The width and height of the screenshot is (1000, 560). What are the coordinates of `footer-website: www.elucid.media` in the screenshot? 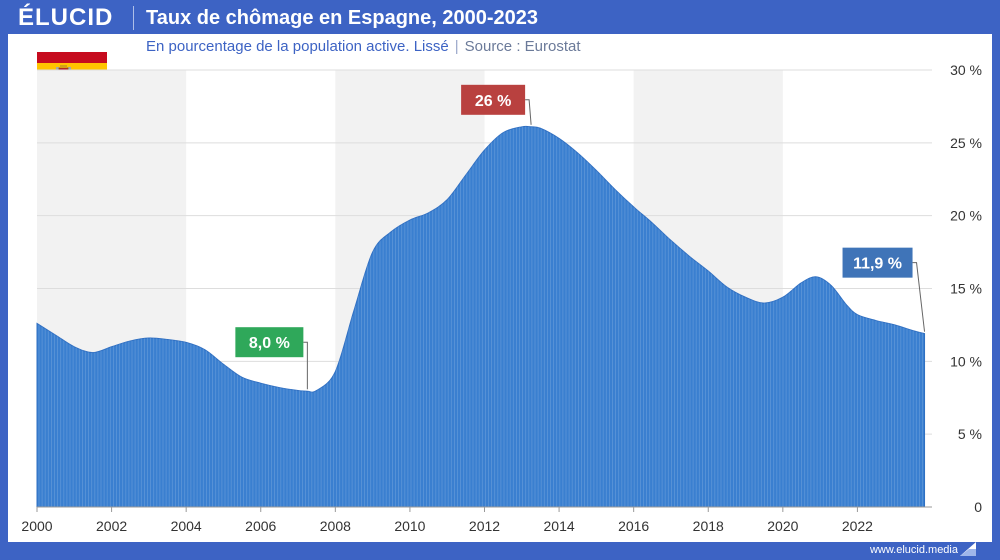 It's located at (913, 550).